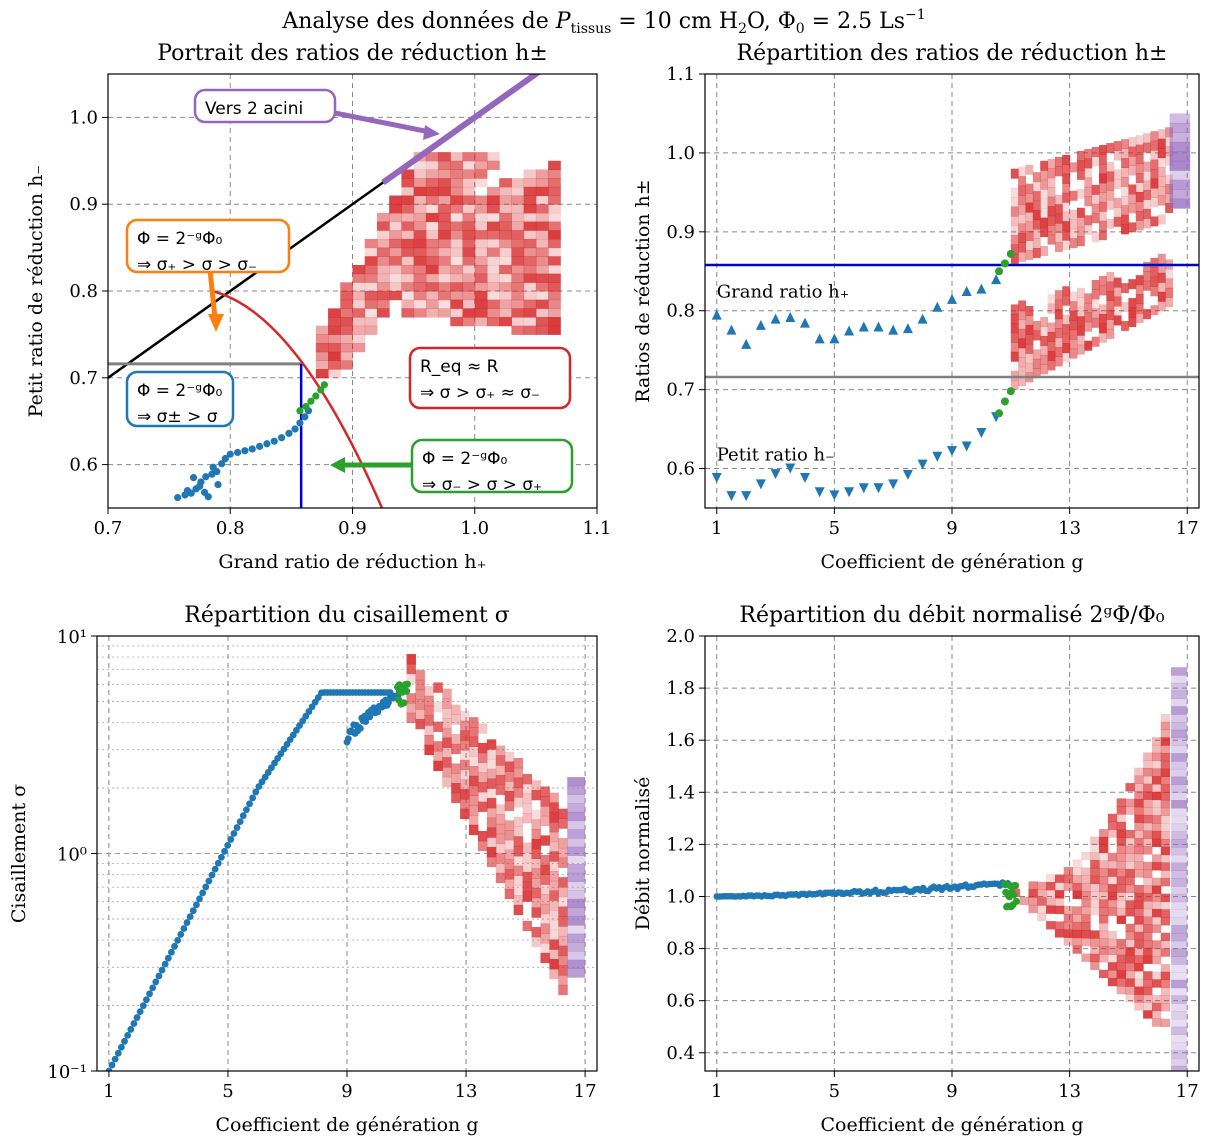  I want to click on green-point, so click(1004, 263).